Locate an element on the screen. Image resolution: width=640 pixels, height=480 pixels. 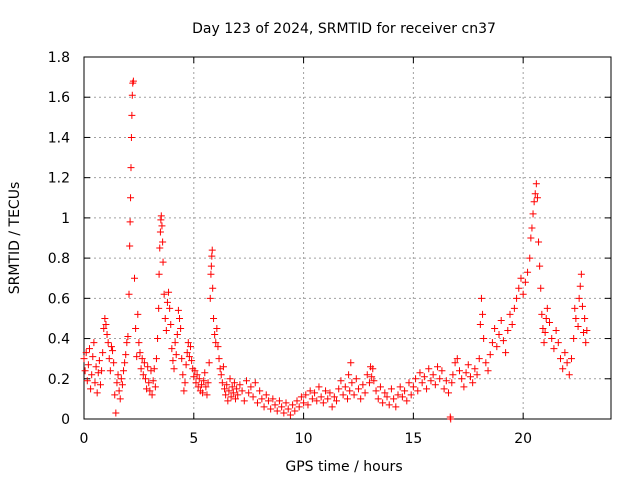
x-tick-label: 10 is located at coordinates (304, 439).